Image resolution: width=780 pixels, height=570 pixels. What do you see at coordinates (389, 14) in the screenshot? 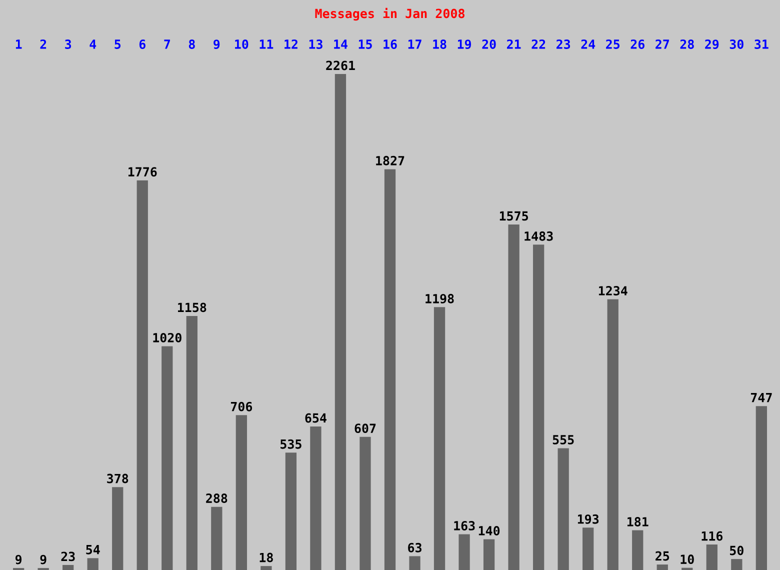
I see `chart-title: Messages in Jan 2008` at bounding box center [389, 14].